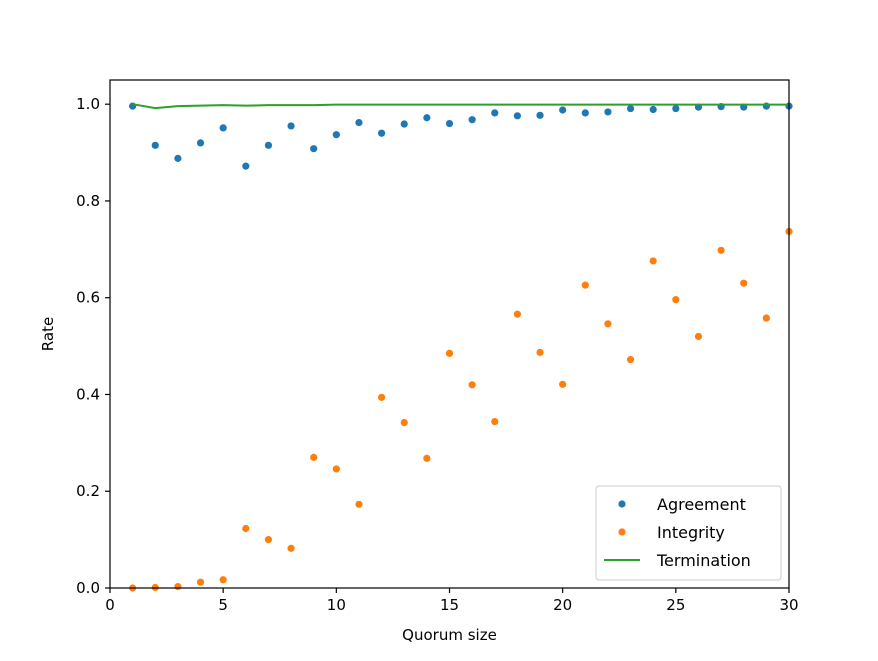 The width and height of the screenshot is (878, 661). What do you see at coordinates (788, 605) in the screenshot?
I see `x-tick-label: 30` at bounding box center [788, 605].